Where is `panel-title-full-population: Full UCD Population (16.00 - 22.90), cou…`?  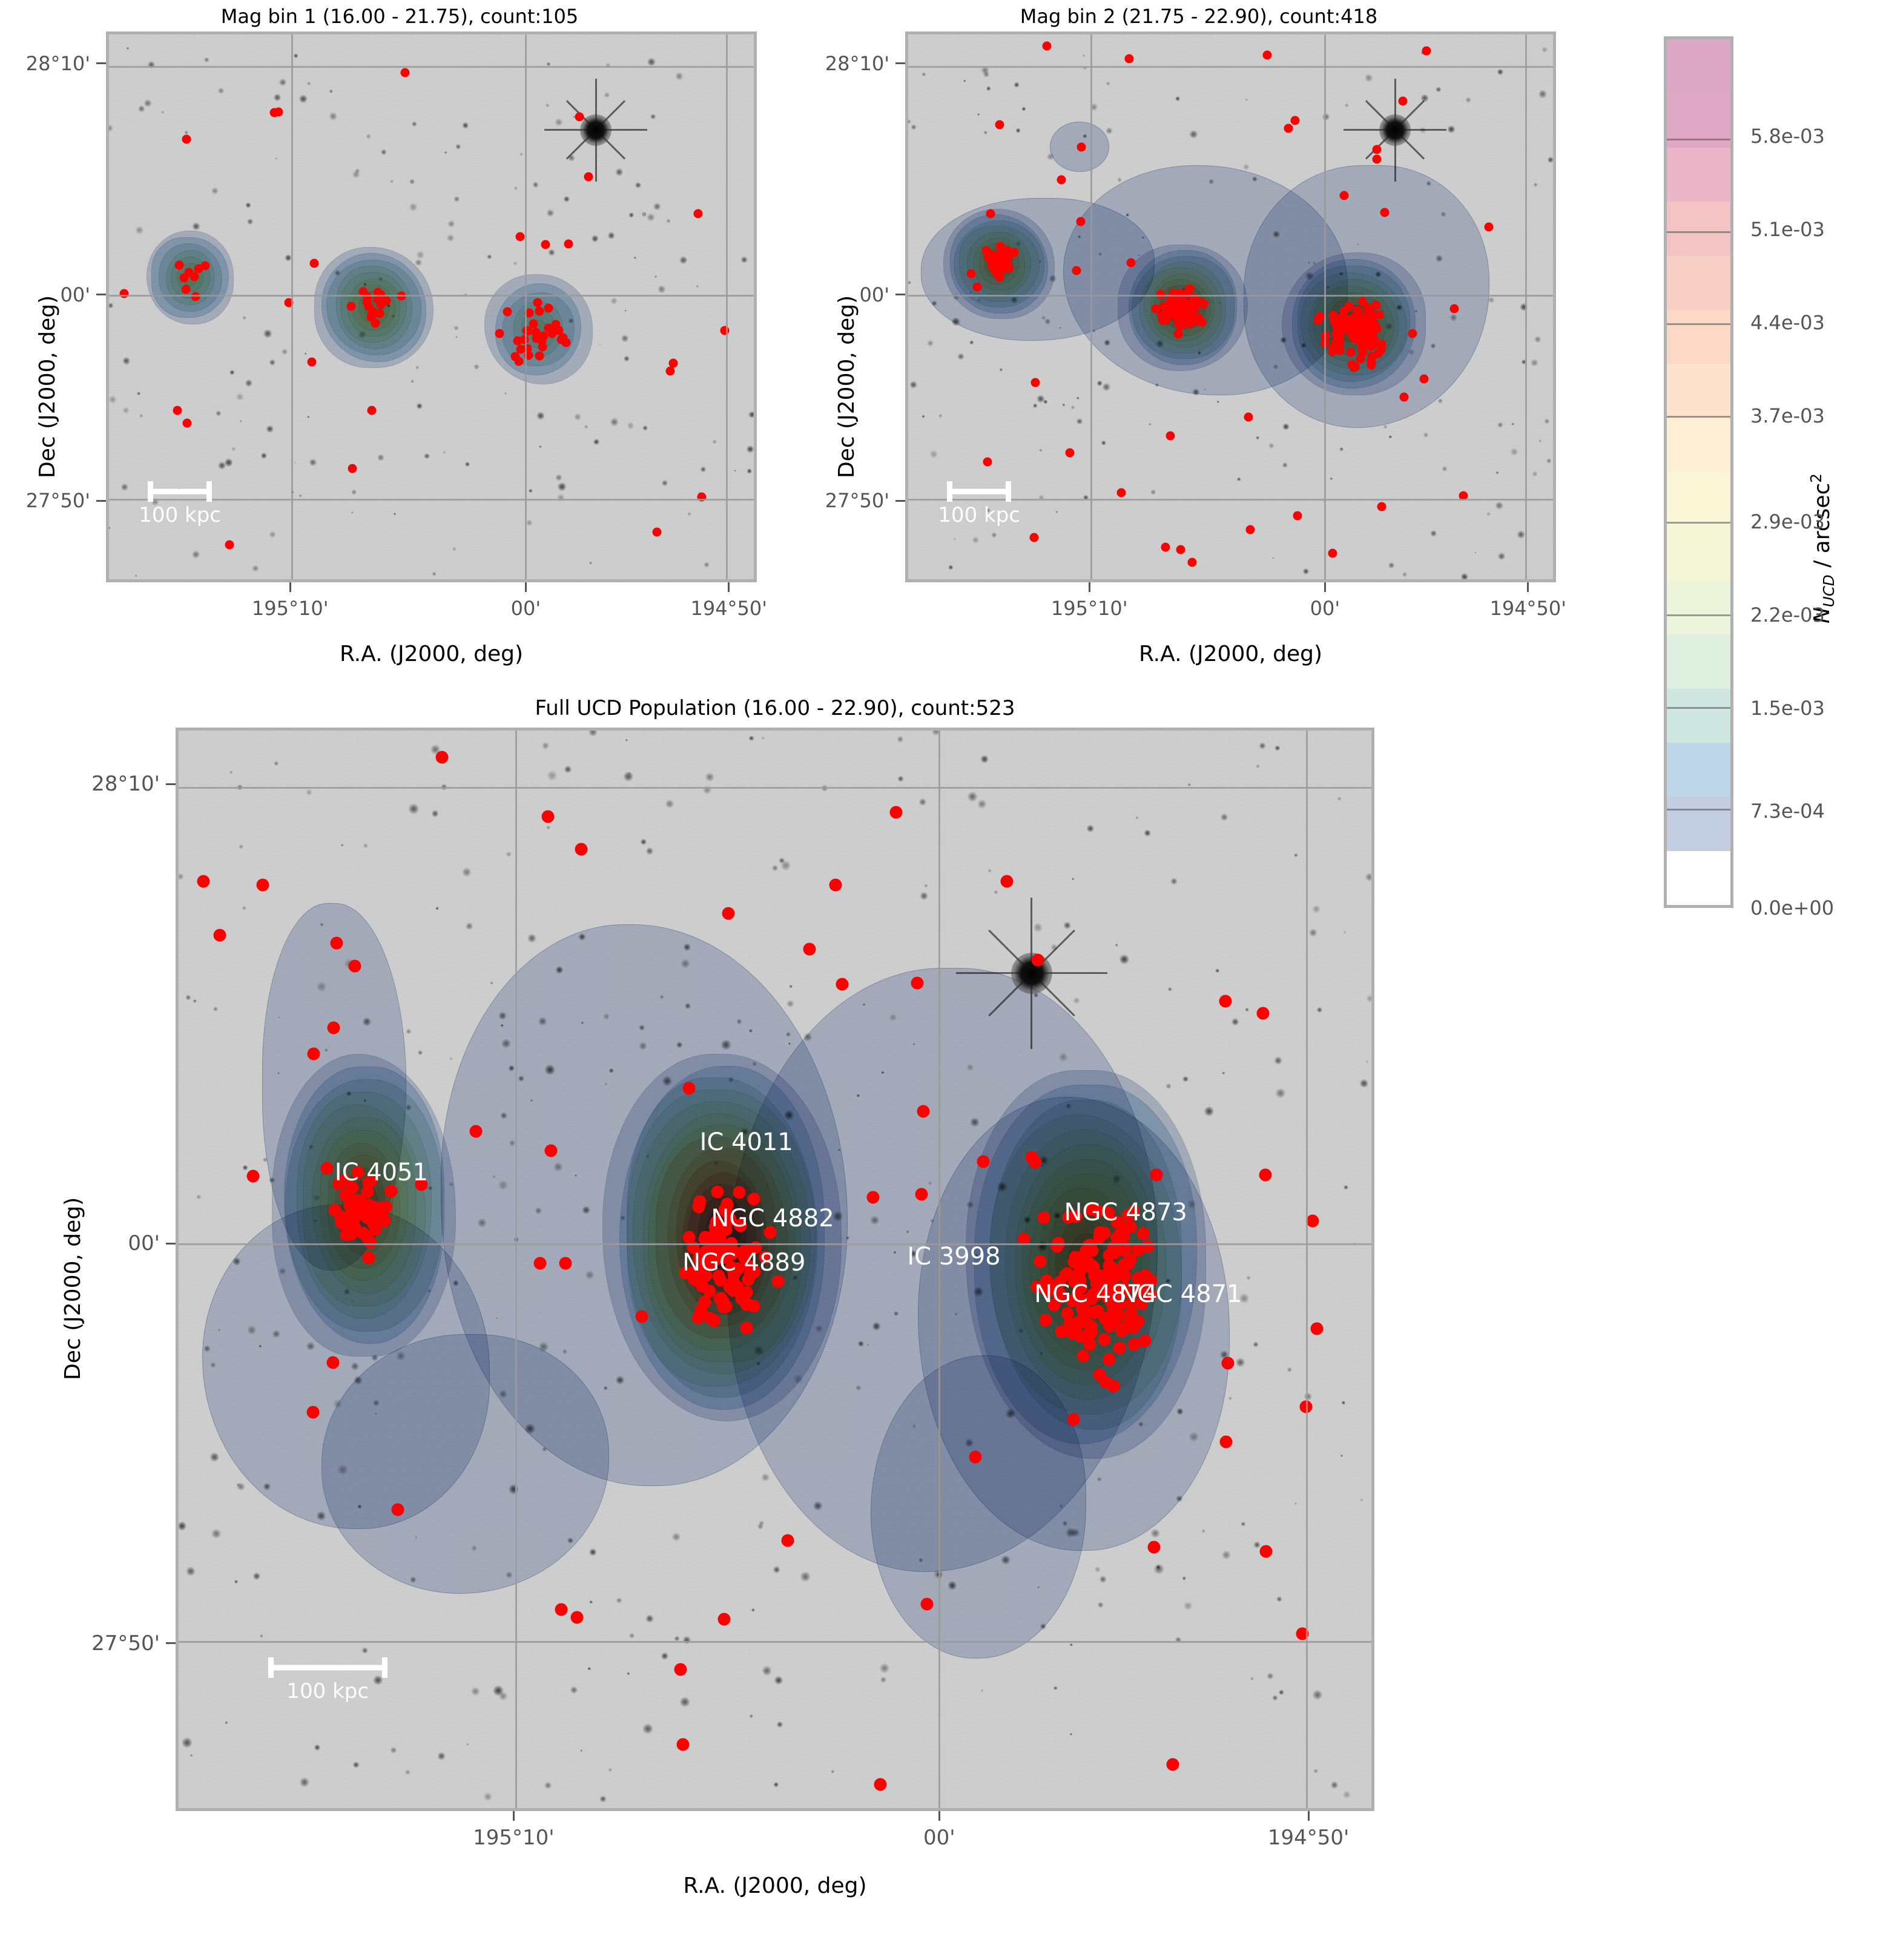 panel-title-full-population: Full UCD Population (16.00 - 22.90), cou… is located at coordinates (775, 708).